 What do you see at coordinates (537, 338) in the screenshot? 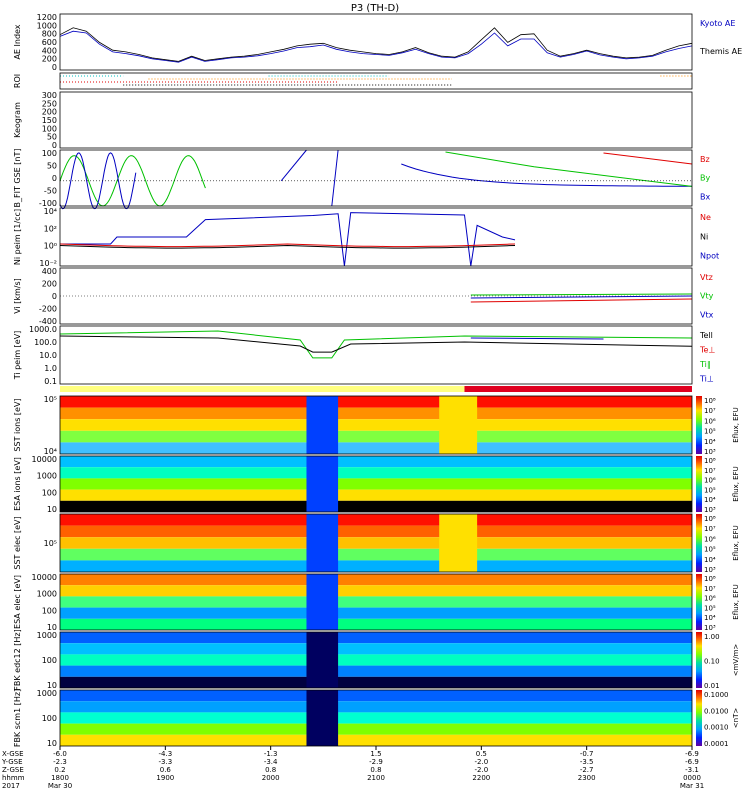
I see `series-ti-perp` at bounding box center [537, 338].